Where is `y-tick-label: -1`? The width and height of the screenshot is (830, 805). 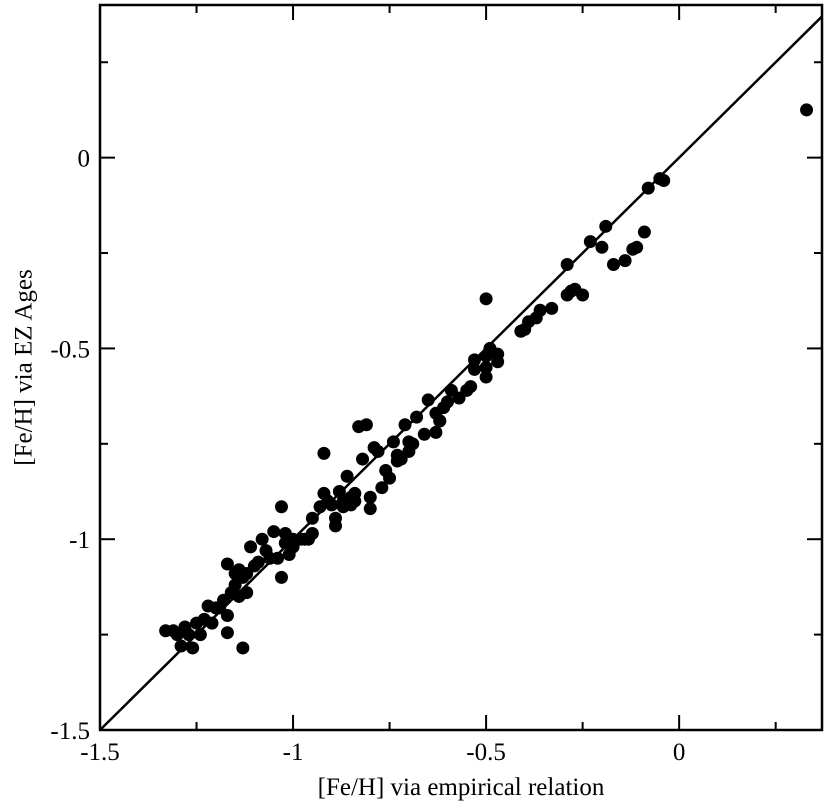 y-tick-label: -1 is located at coordinates (79, 540).